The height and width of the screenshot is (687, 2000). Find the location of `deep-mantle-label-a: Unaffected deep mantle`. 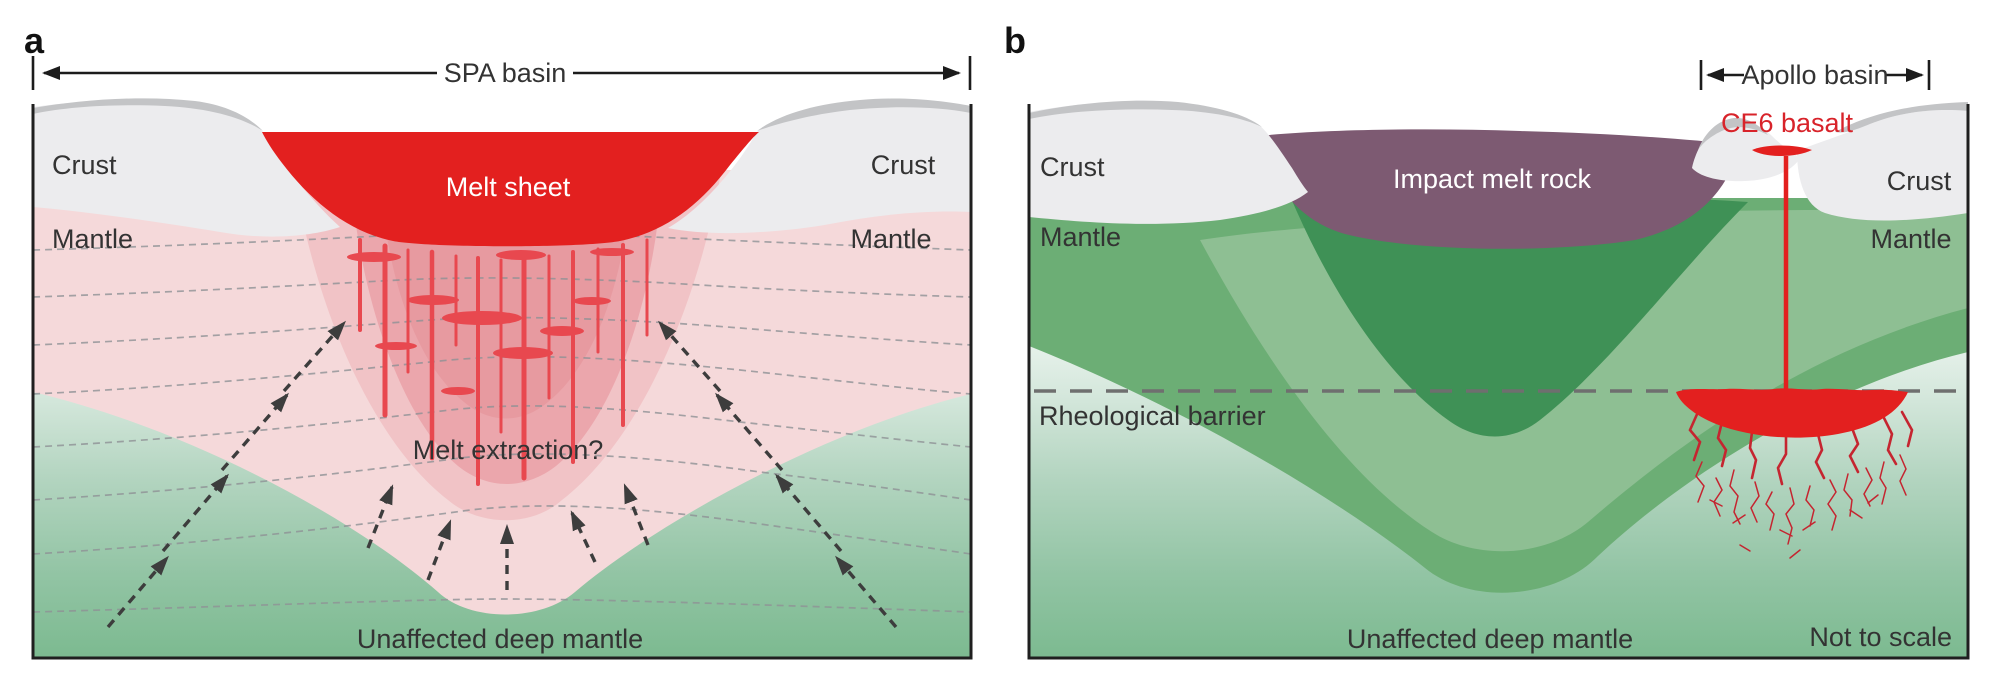

deep-mantle-label-a: Unaffected deep mantle is located at coordinates (500, 639).